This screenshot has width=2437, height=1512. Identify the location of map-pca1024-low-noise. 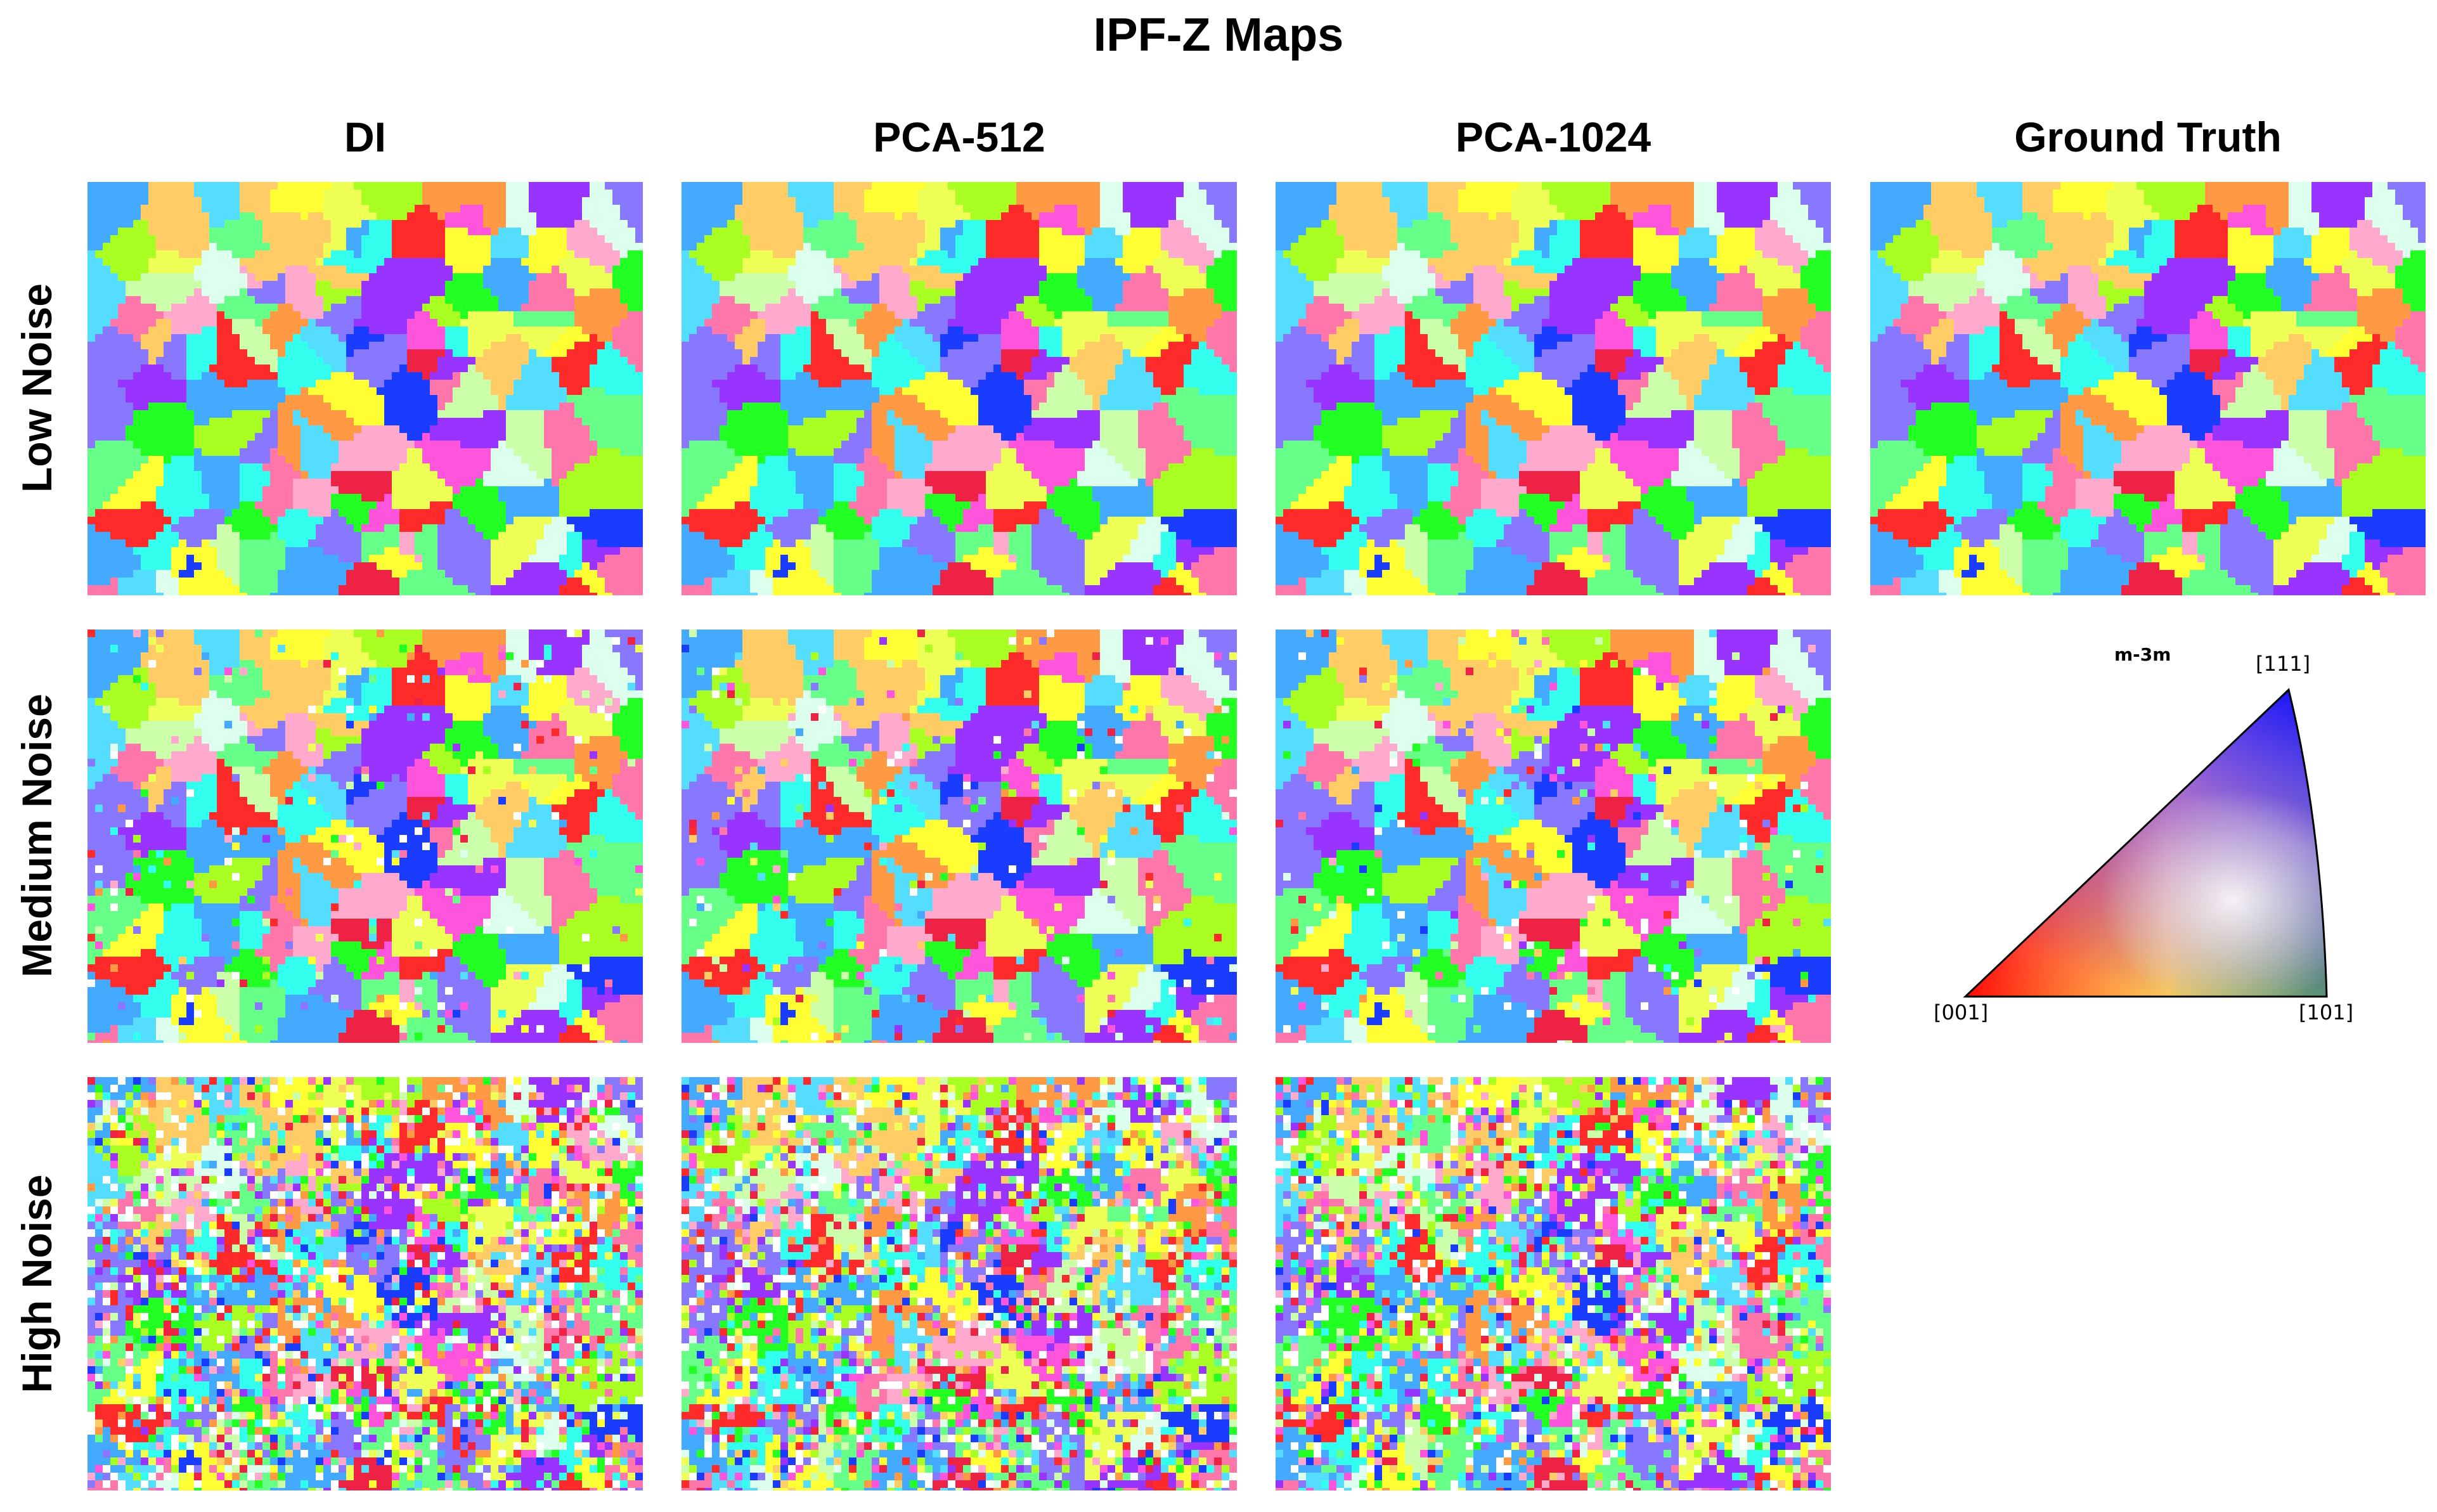
(1553, 388).